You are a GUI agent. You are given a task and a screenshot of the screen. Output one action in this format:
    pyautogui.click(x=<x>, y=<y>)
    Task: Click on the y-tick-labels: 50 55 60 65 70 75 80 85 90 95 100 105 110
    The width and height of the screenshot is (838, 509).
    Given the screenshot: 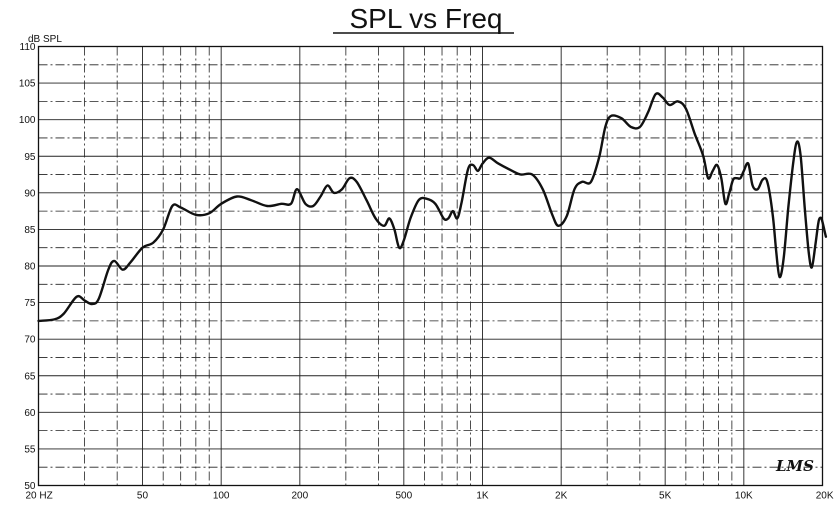 What is the action you would take?
    pyautogui.click(x=27, y=267)
    